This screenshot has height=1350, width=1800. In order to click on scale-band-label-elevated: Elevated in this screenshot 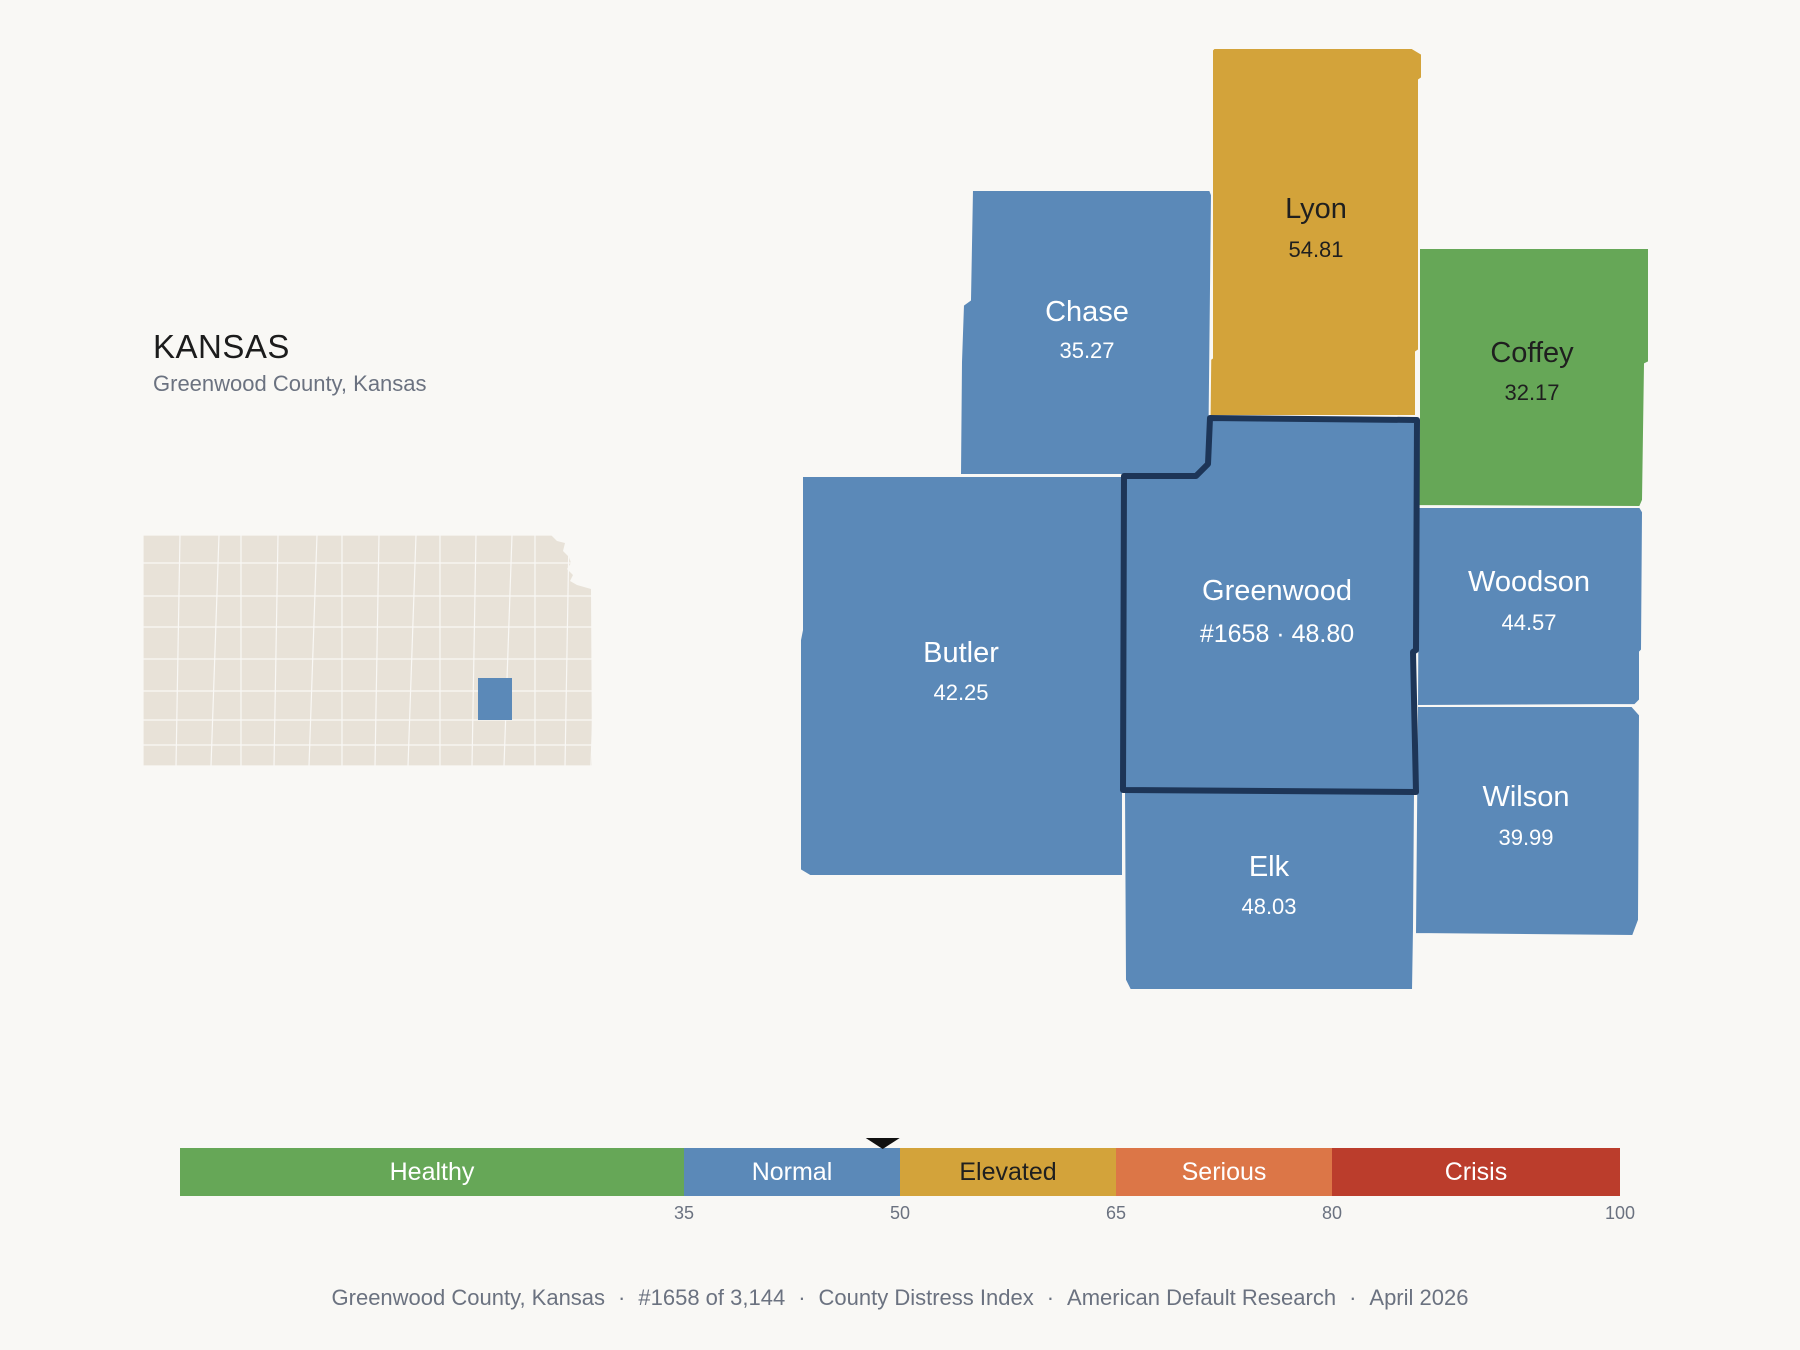, I will do `click(1007, 1172)`.